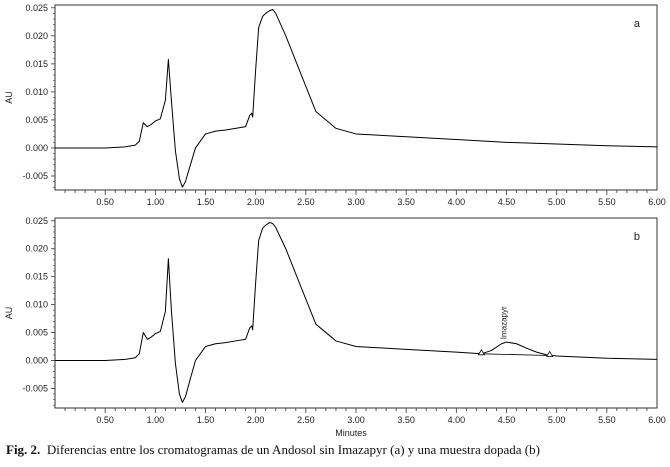  What do you see at coordinates (637, 237) in the screenshot?
I see `panel-label: b` at bounding box center [637, 237].